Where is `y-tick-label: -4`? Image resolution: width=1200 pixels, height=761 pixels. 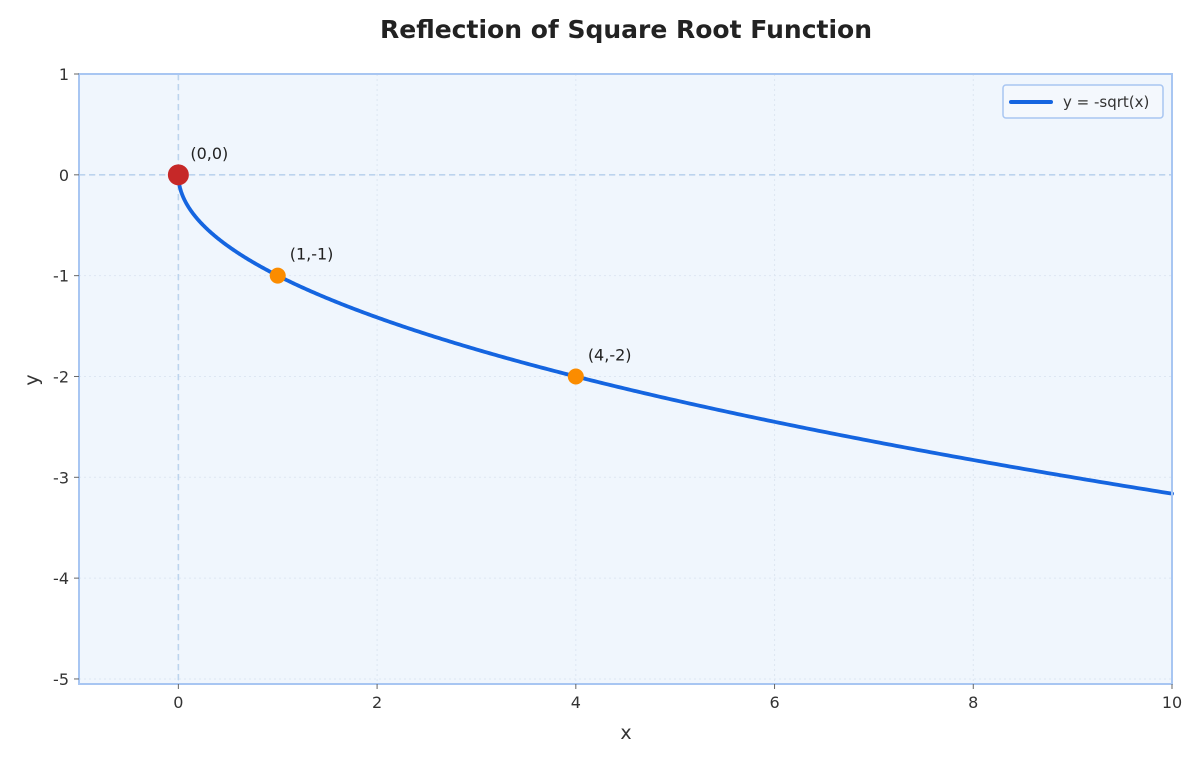
y-tick-label: -4 is located at coordinates (61, 578).